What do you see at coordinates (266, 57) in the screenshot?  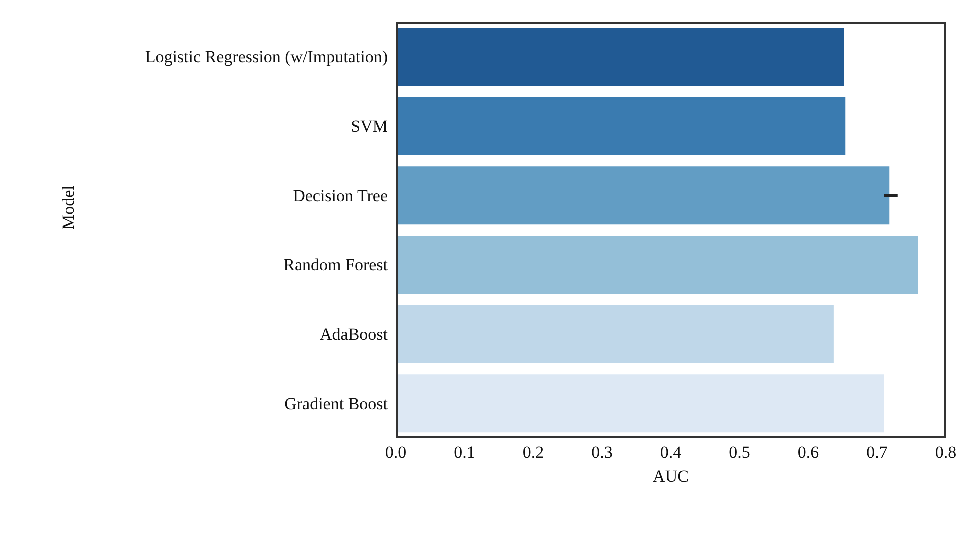 I see `y-tick-label: Logistic Regression (w/Imputation)` at bounding box center [266, 57].